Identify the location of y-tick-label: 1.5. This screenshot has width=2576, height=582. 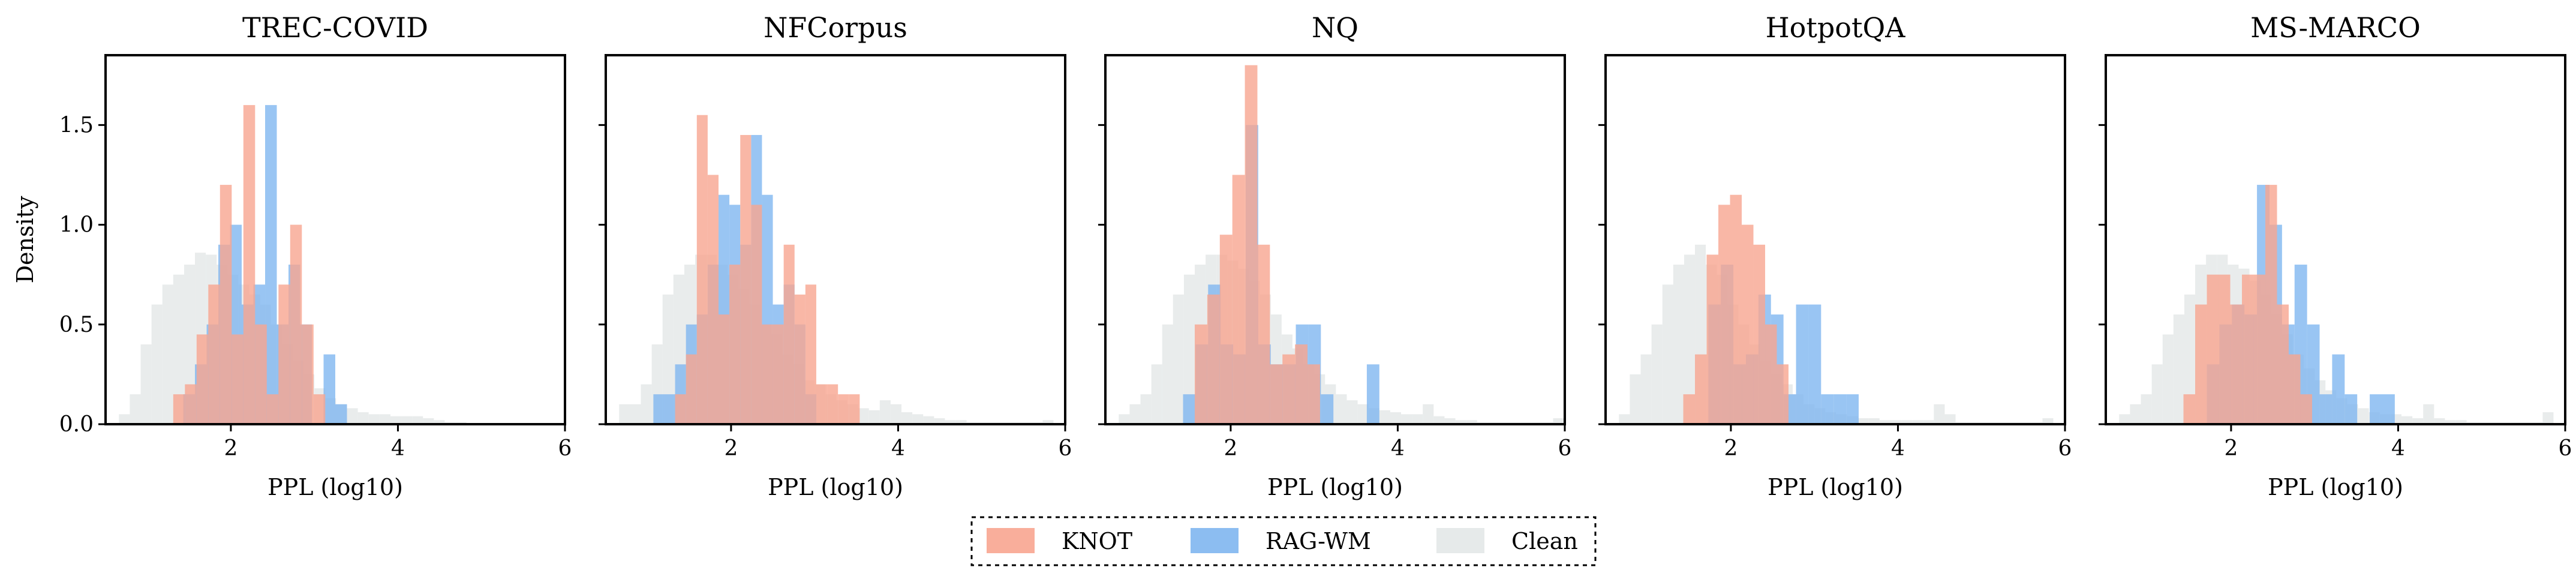
(77, 125).